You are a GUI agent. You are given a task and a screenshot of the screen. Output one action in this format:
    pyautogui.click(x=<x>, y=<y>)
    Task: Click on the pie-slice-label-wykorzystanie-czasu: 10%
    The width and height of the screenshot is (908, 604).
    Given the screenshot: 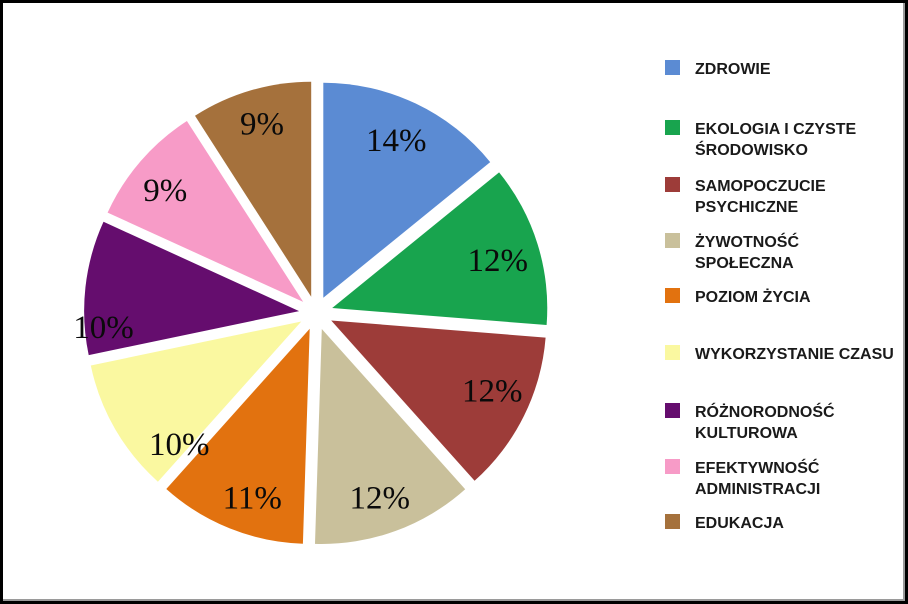 What is the action you would take?
    pyautogui.click(x=179, y=445)
    